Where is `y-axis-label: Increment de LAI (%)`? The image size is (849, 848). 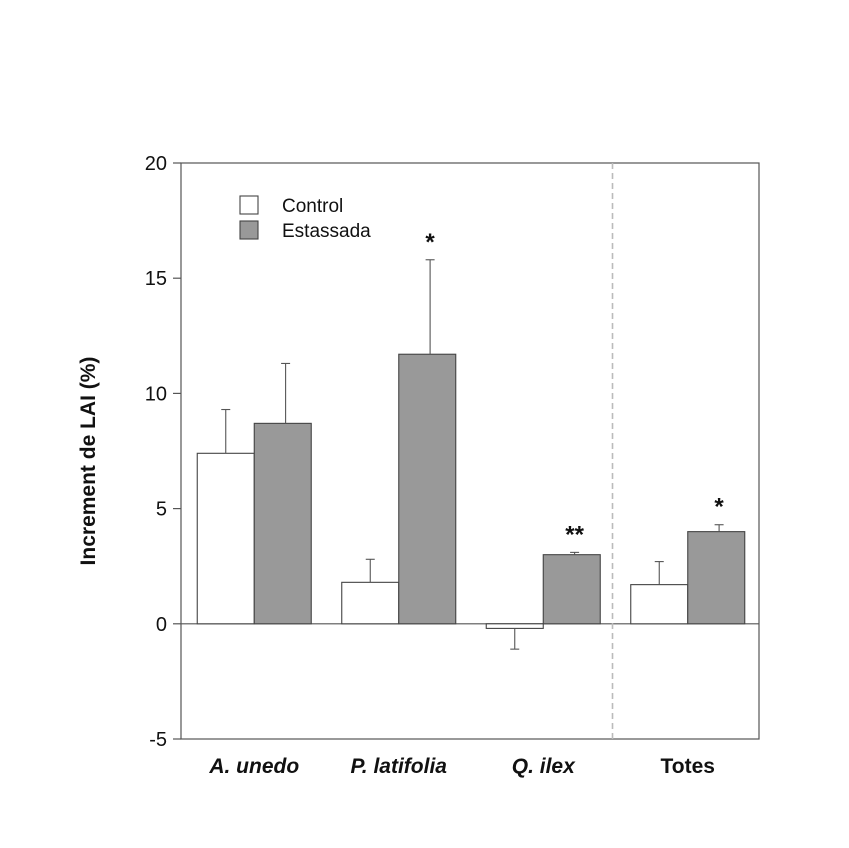
y-axis-label: Increment de LAI (%) is located at coordinates (88, 461).